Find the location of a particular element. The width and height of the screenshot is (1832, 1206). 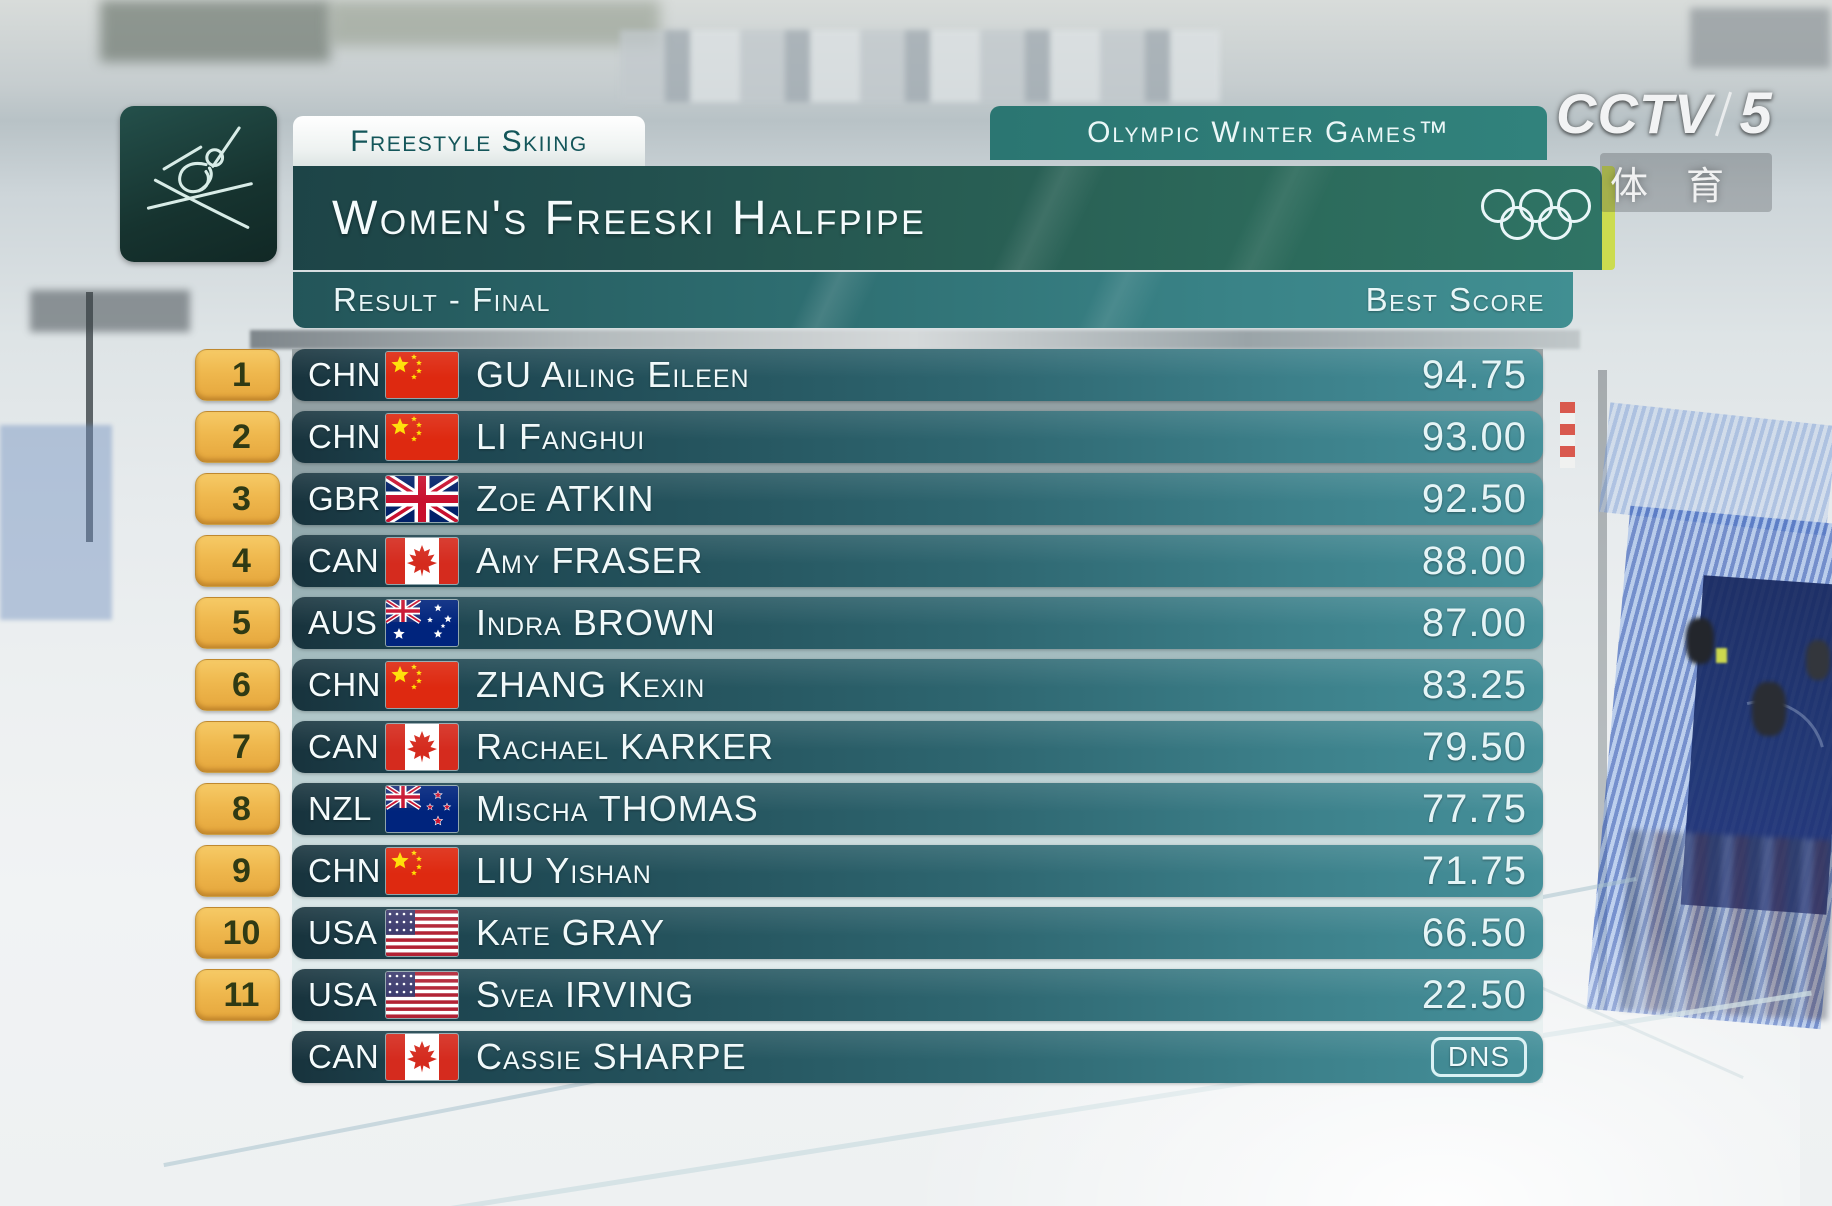

sport-tab-label: Freestyle Skiing is located at coordinates (469, 141).